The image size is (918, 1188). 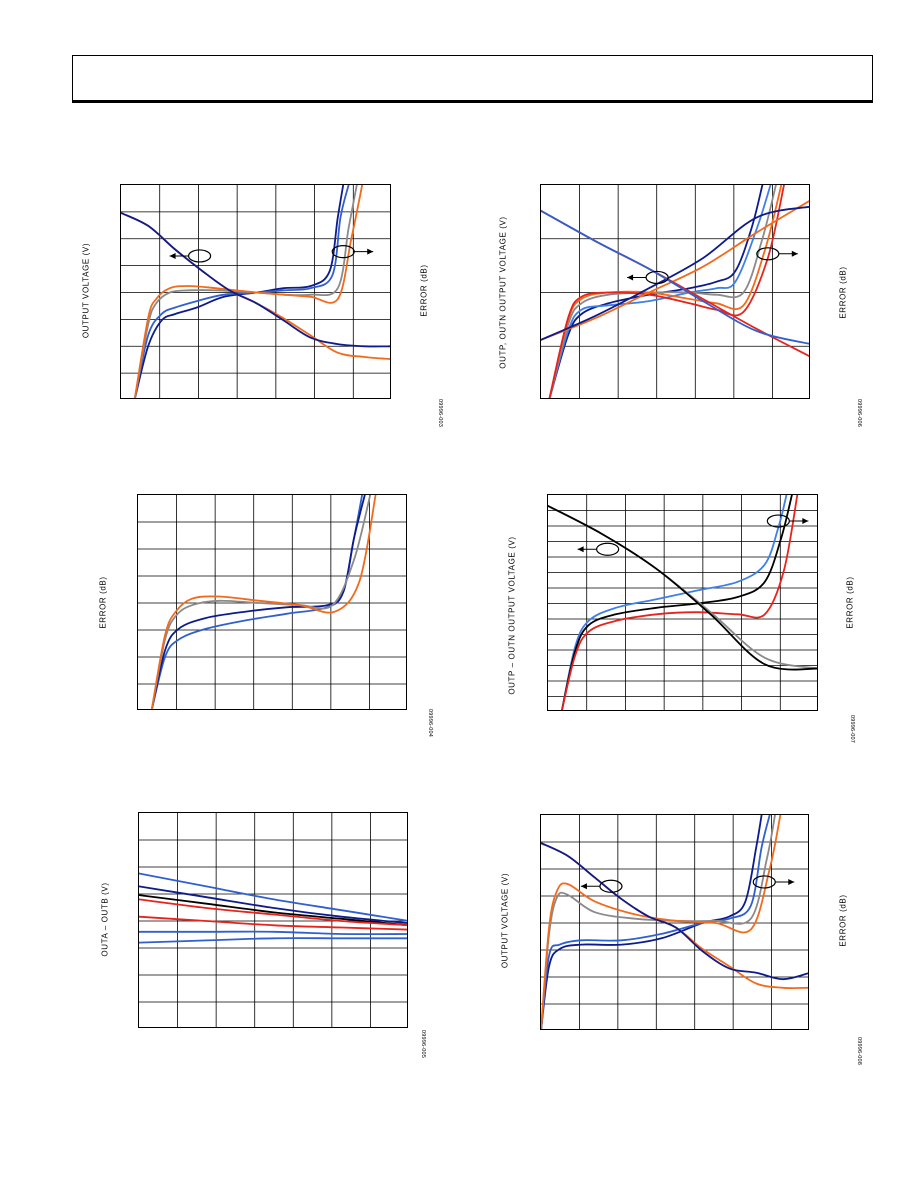 What do you see at coordinates (859, 413) in the screenshot?
I see `figure-id: 09996-006` at bounding box center [859, 413].